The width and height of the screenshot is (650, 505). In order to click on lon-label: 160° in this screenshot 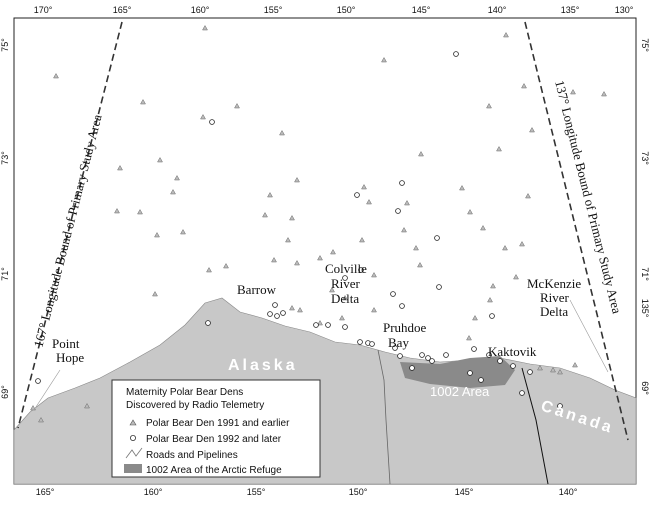, I will do `click(153, 492)`.